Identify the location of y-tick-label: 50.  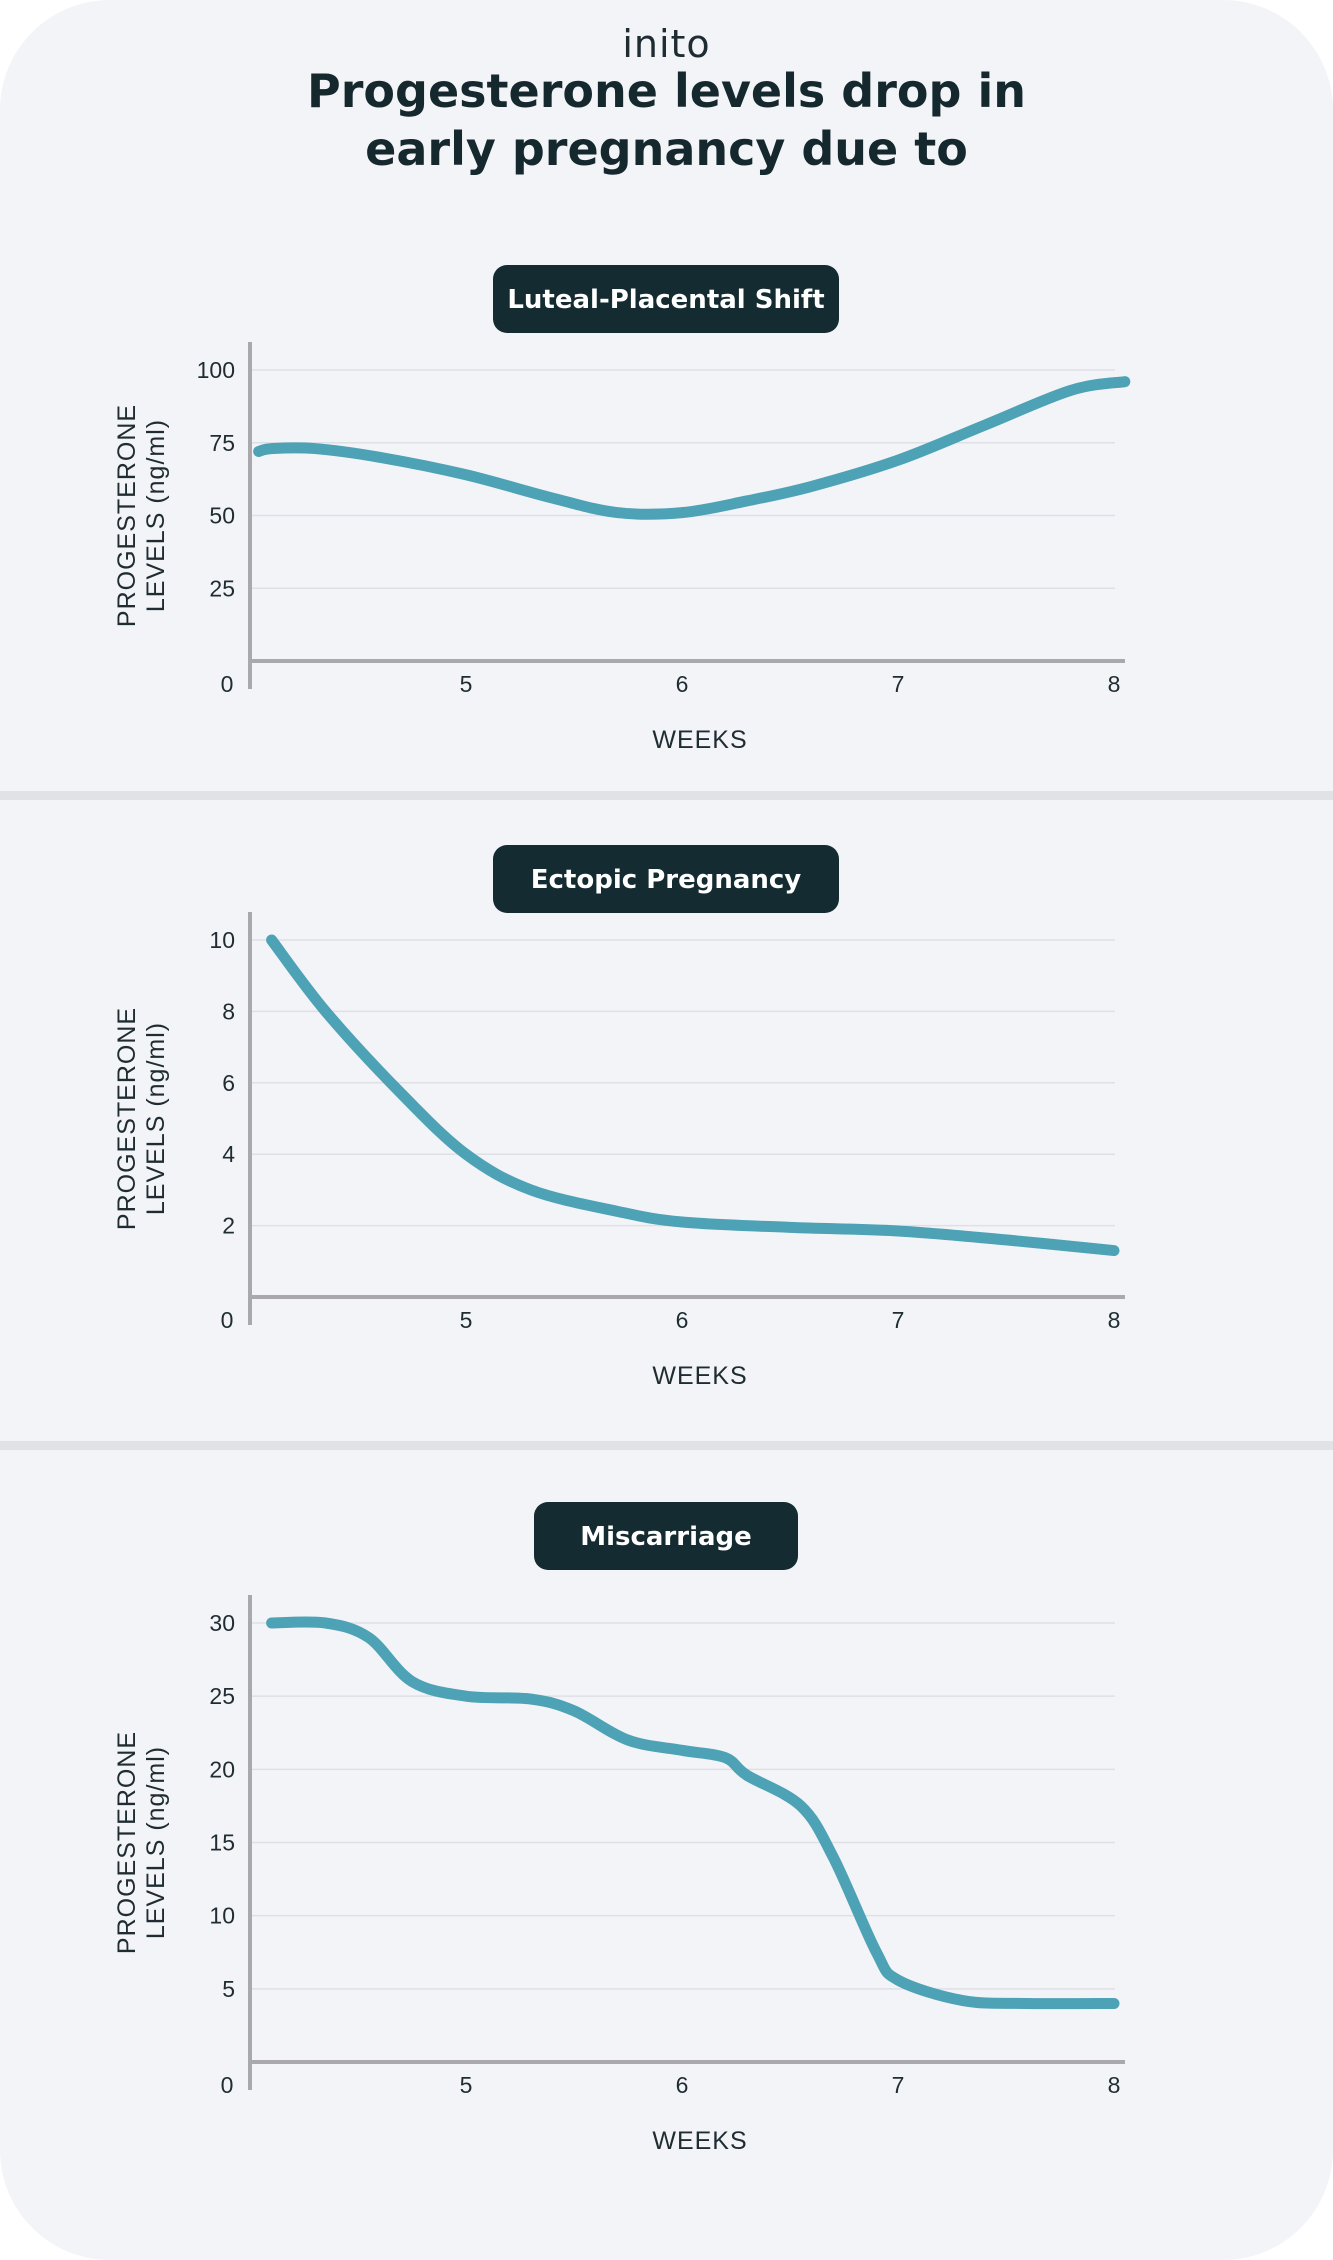
(222, 516).